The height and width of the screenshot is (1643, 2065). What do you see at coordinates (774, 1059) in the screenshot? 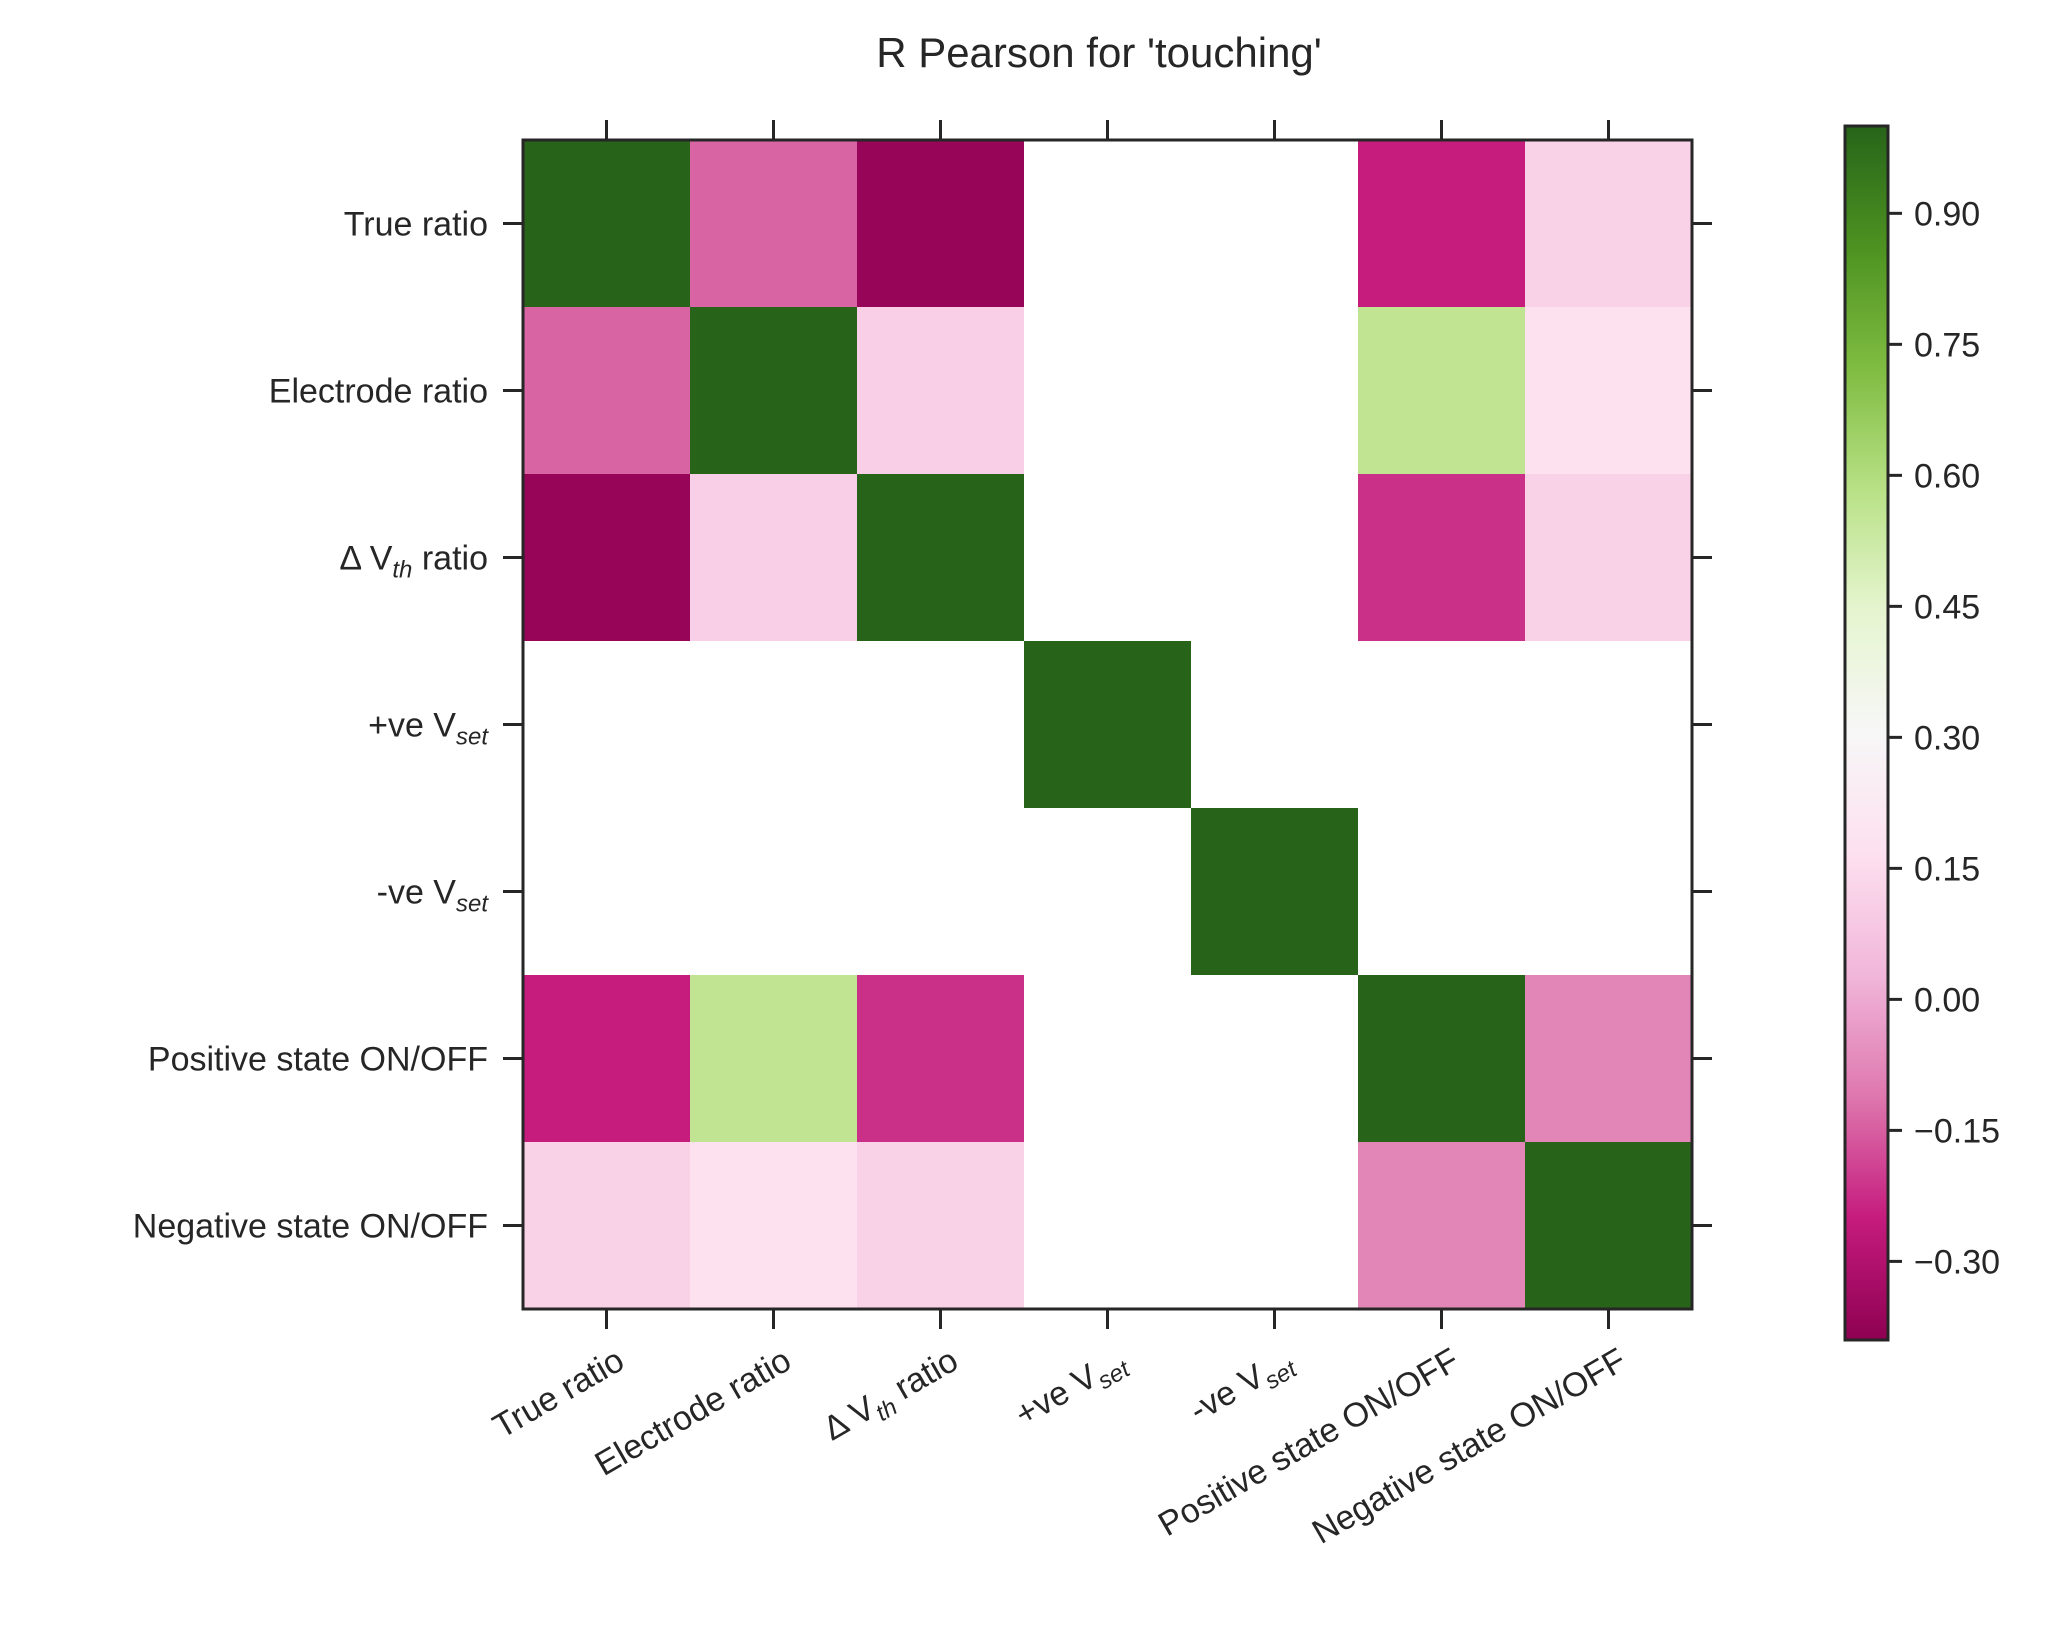
I see `heatmap-cell-r5-c1` at bounding box center [774, 1059].